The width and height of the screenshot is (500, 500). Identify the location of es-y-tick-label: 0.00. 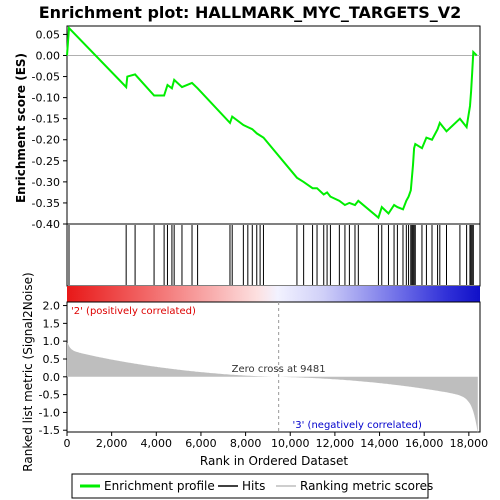
(48, 55).